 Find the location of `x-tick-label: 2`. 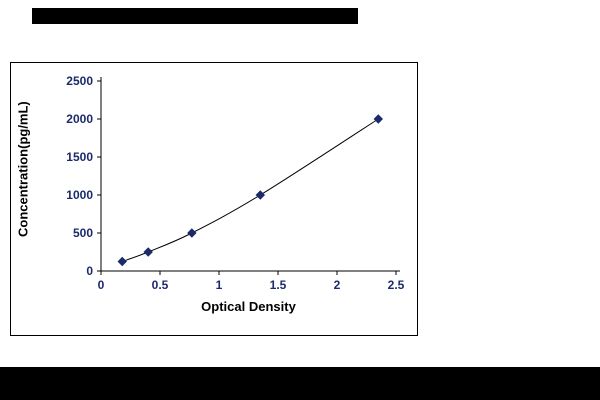

x-tick-label: 2 is located at coordinates (337, 285).